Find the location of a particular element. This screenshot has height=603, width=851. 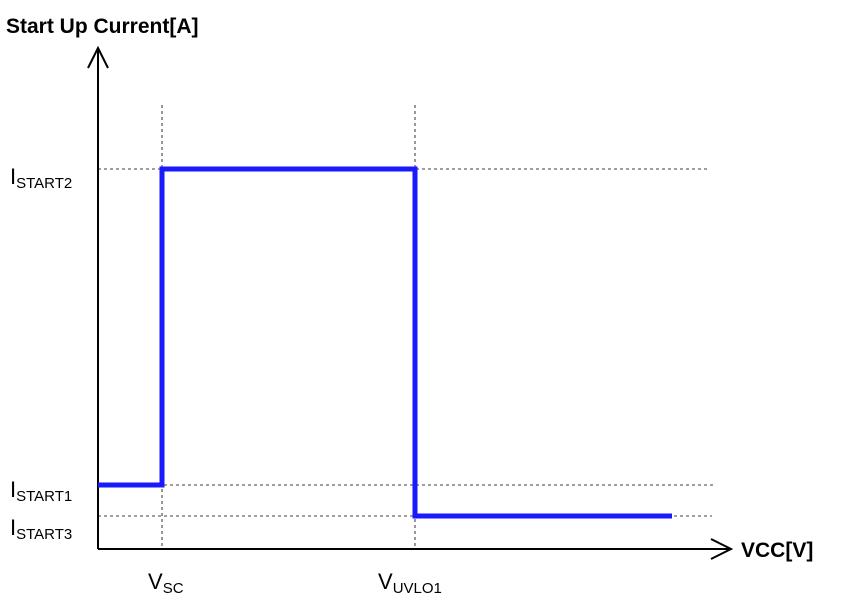

y-axis-arrow is located at coordinates (98, 57).